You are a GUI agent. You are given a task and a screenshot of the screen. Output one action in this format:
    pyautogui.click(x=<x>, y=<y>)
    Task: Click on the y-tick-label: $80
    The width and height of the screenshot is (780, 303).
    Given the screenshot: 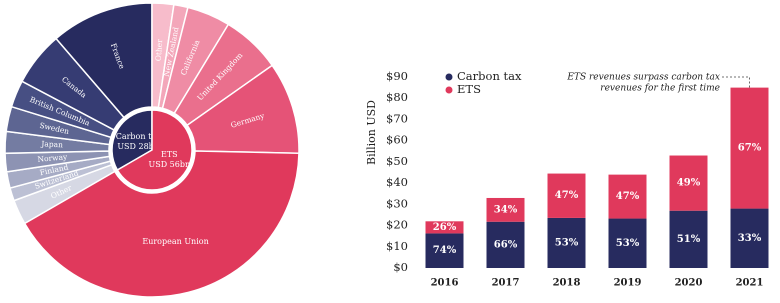 What is the action you would take?
    pyautogui.click(x=397, y=97)
    